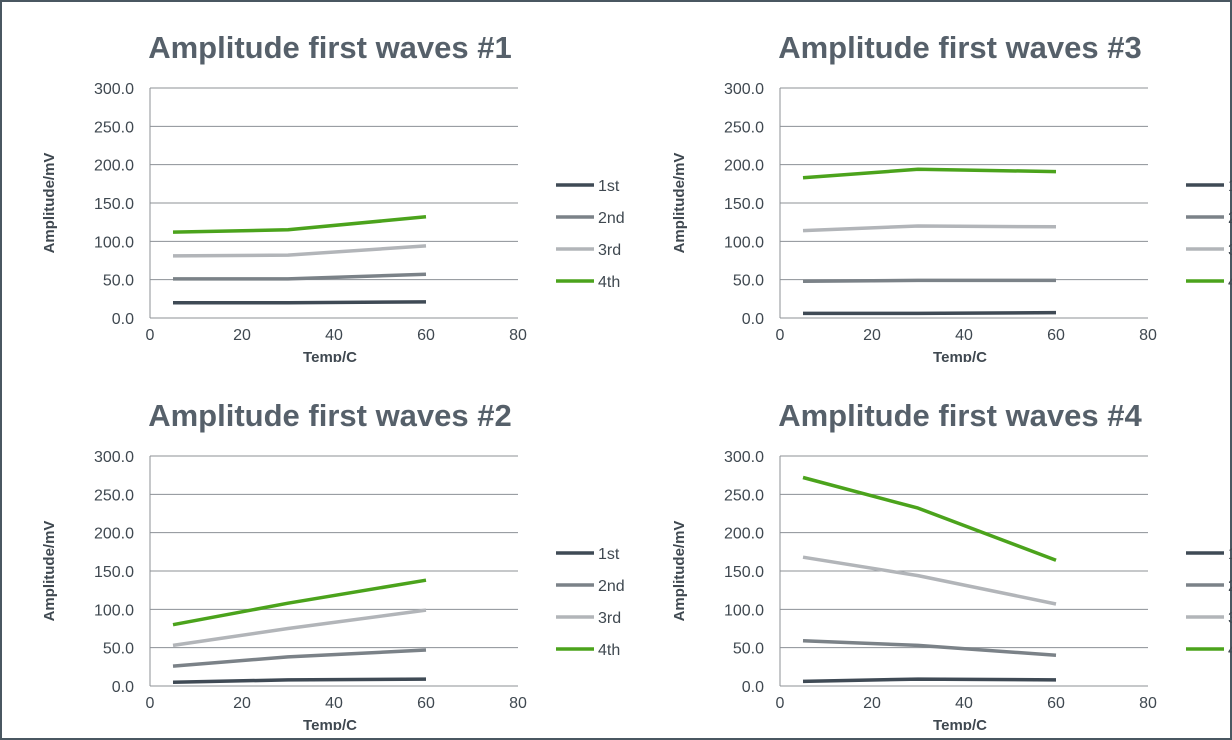 The height and width of the screenshot is (740, 1232). Describe the element at coordinates (330, 47) in the screenshot. I see `chart-title: Amplitude first waves #1` at that location.